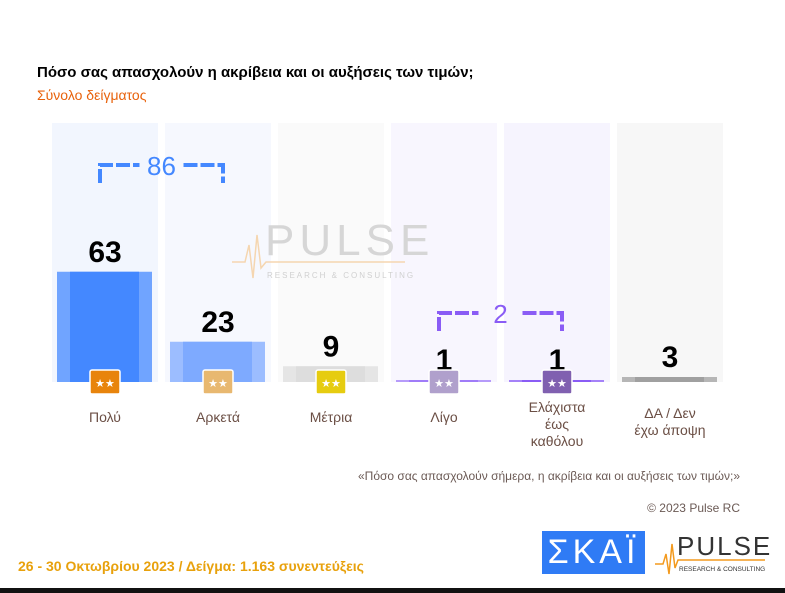  What do you see at coordinates (724, 546) in the screenshot?
I see `svg-text: PULSE` at bounding box center [724, 546].